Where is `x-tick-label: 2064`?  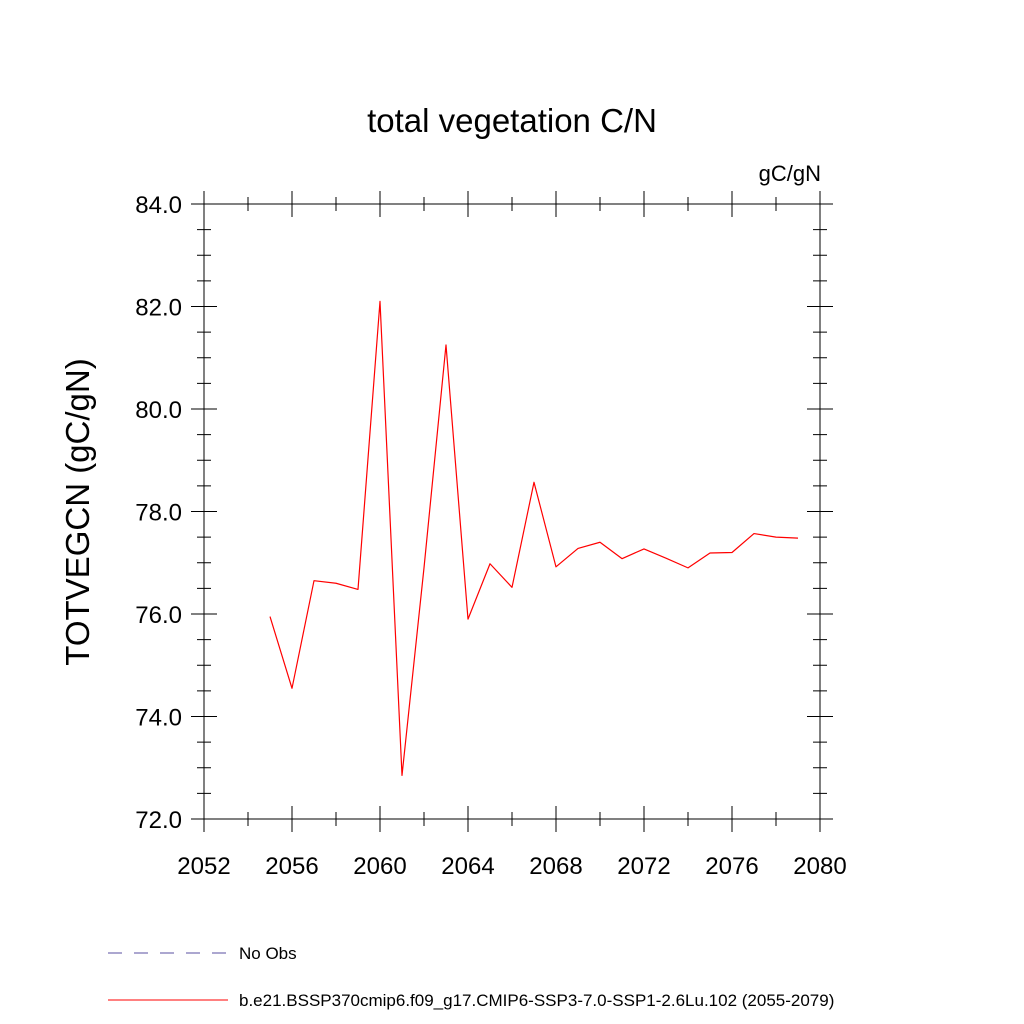
x-tick-label: 2064 is located at coordinates (467, 866).